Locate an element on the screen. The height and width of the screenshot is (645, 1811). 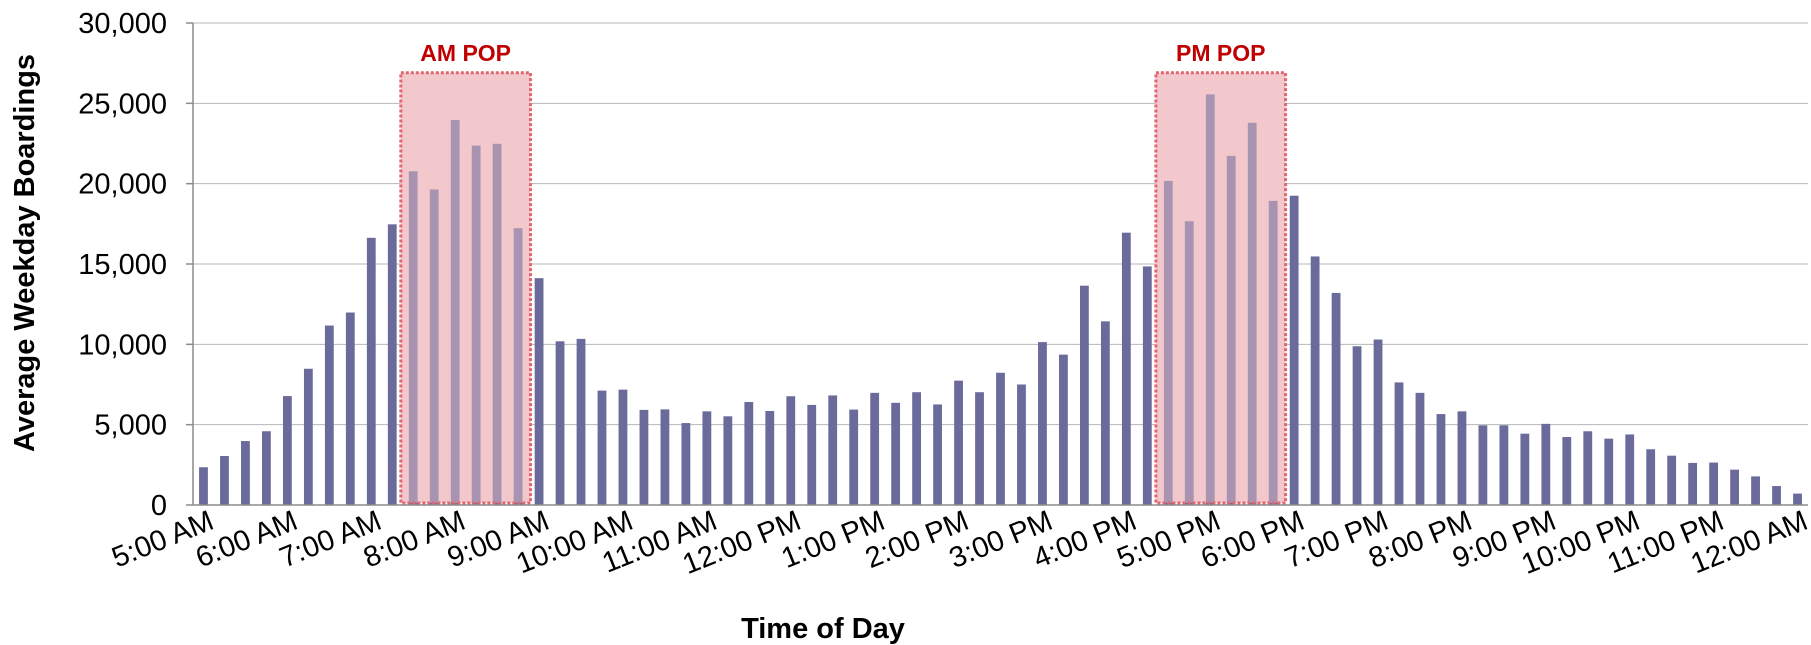
y-tick-label: 10,000 is located at coordinates (122, 345).